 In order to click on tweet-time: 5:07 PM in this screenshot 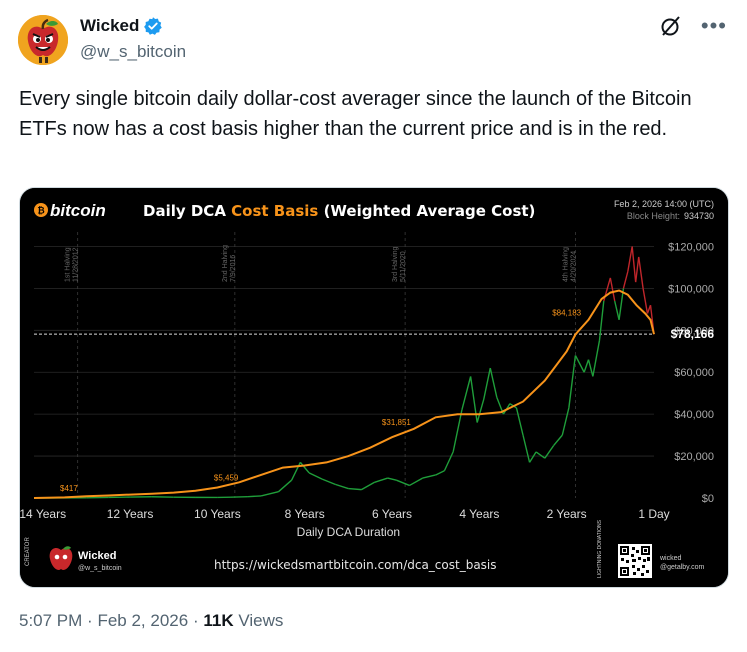, I will do `click(51, 620)`.